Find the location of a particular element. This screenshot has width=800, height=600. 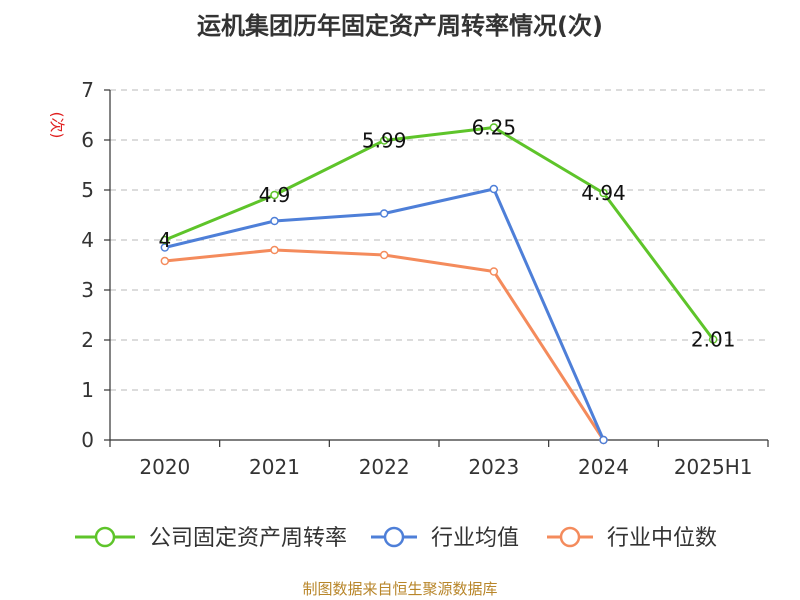

legend-label: 行业中位数 is located at coordinates (662, 538).